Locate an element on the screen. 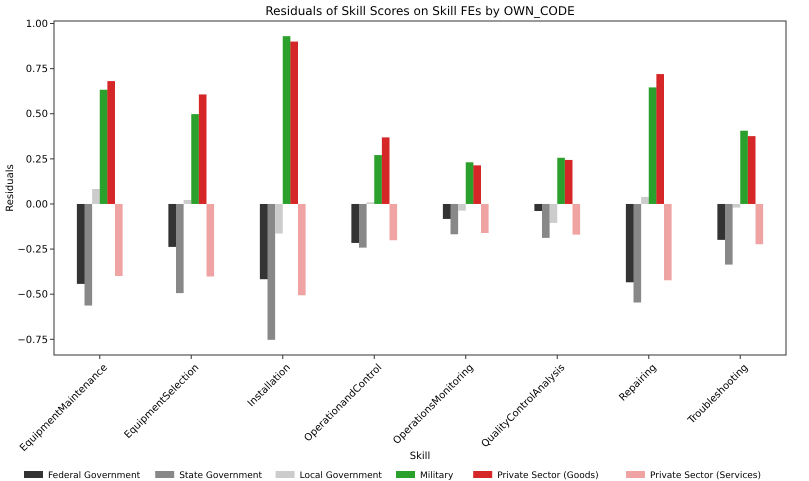 This screenshot has width=809, height=481. legend-label: Private Sector (Goods) is located at coordinates (548, 476).